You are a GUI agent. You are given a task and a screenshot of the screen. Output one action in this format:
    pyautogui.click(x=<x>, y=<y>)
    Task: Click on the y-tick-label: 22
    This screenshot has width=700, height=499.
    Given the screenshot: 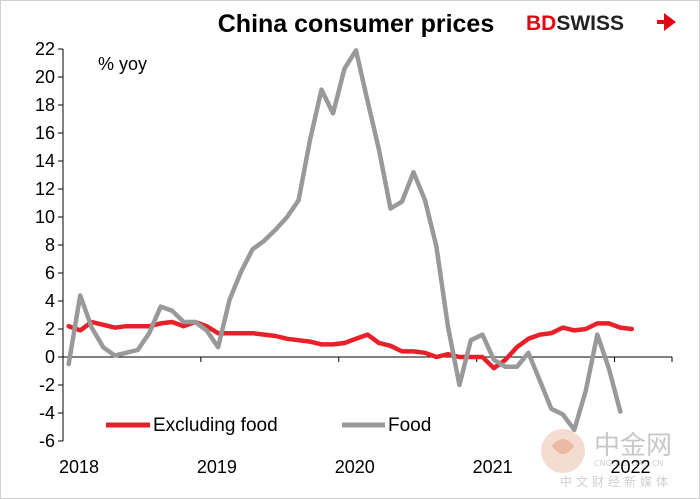 What is the action you would take?
    pyautogui.click(x=45, y=49)
    